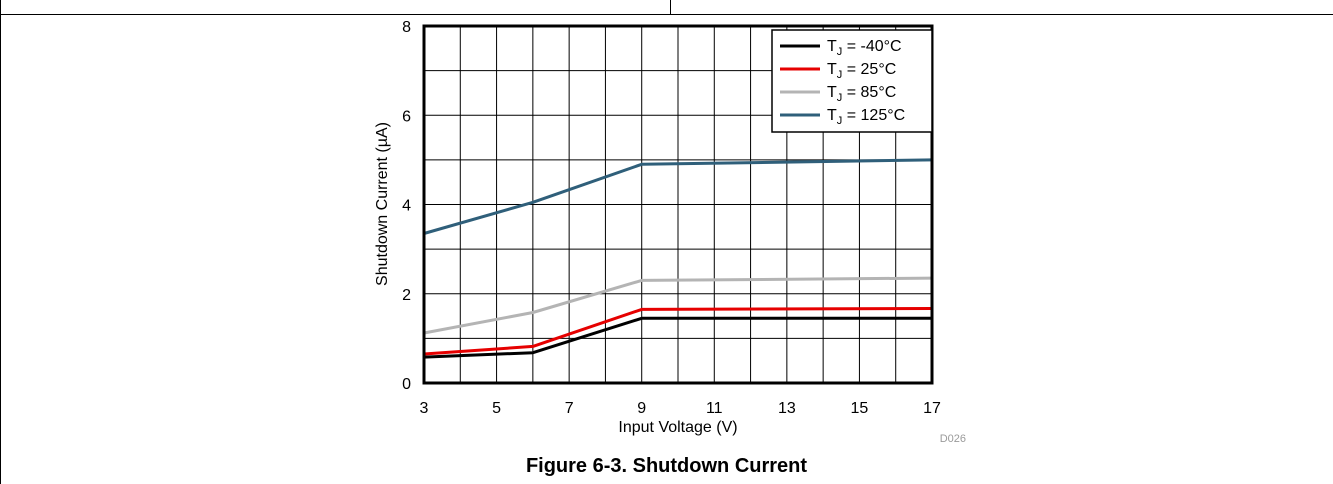  I want to click on y-tick-label: 6, so click(406, 116).